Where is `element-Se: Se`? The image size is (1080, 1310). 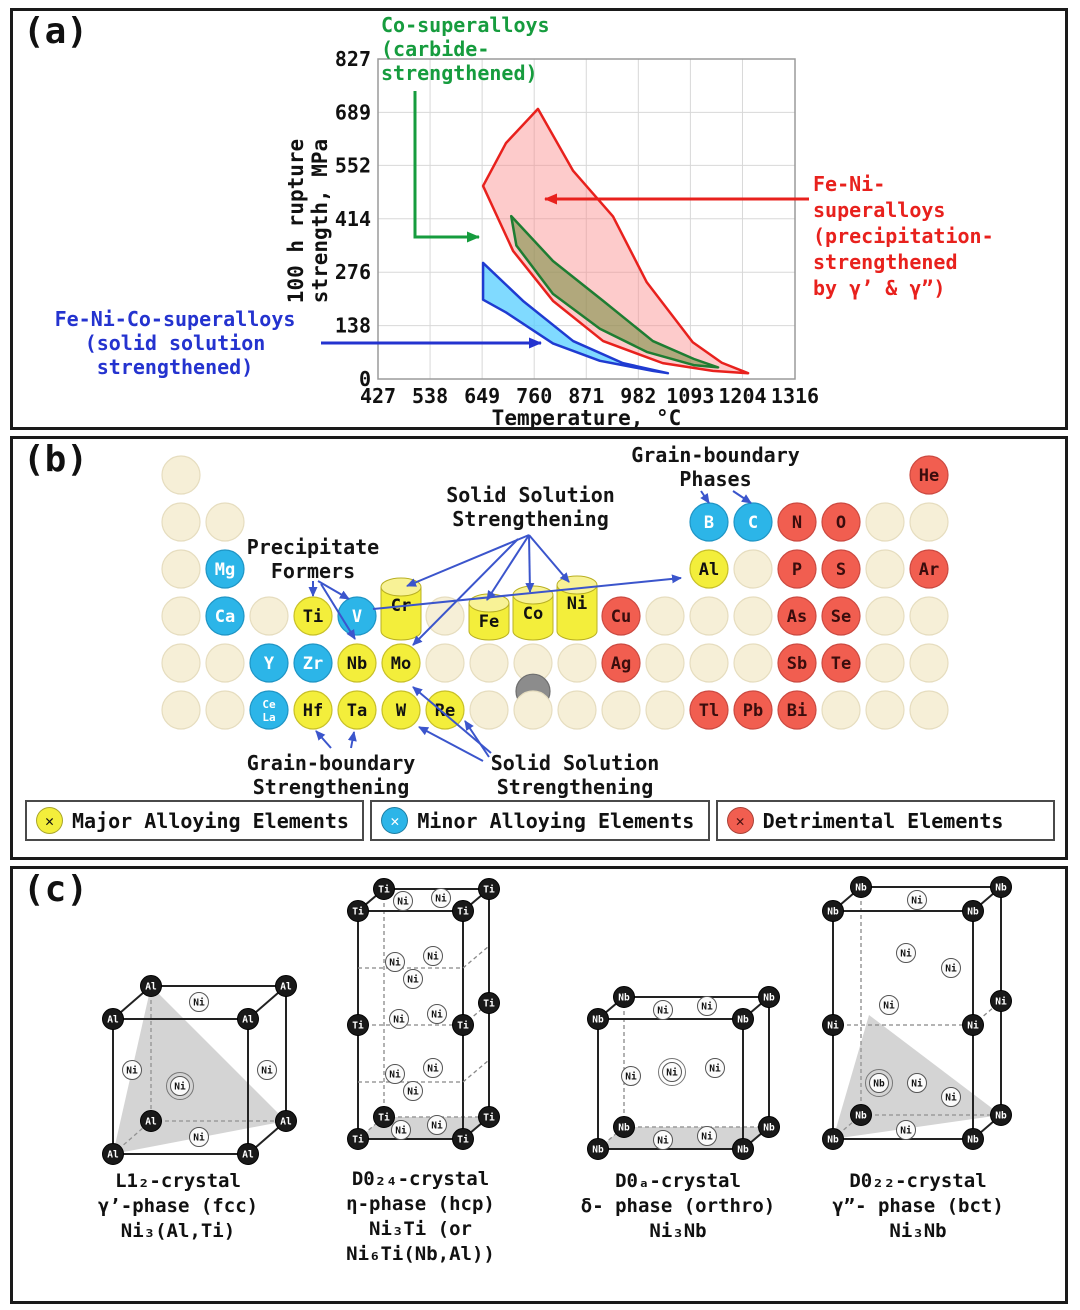 element-Se: Se is located at coordinates (841, 616).